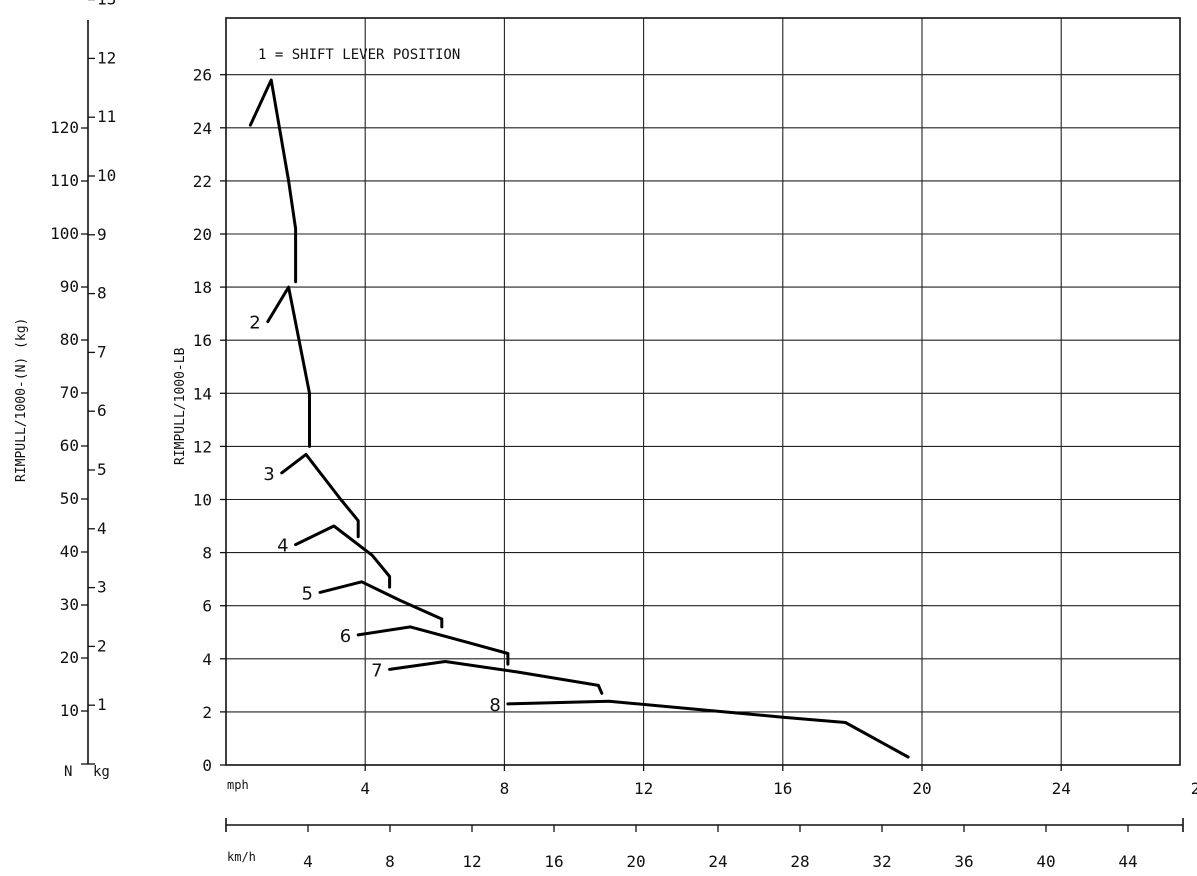  I want to click on y-tick-label: 10, so click(202, 500).